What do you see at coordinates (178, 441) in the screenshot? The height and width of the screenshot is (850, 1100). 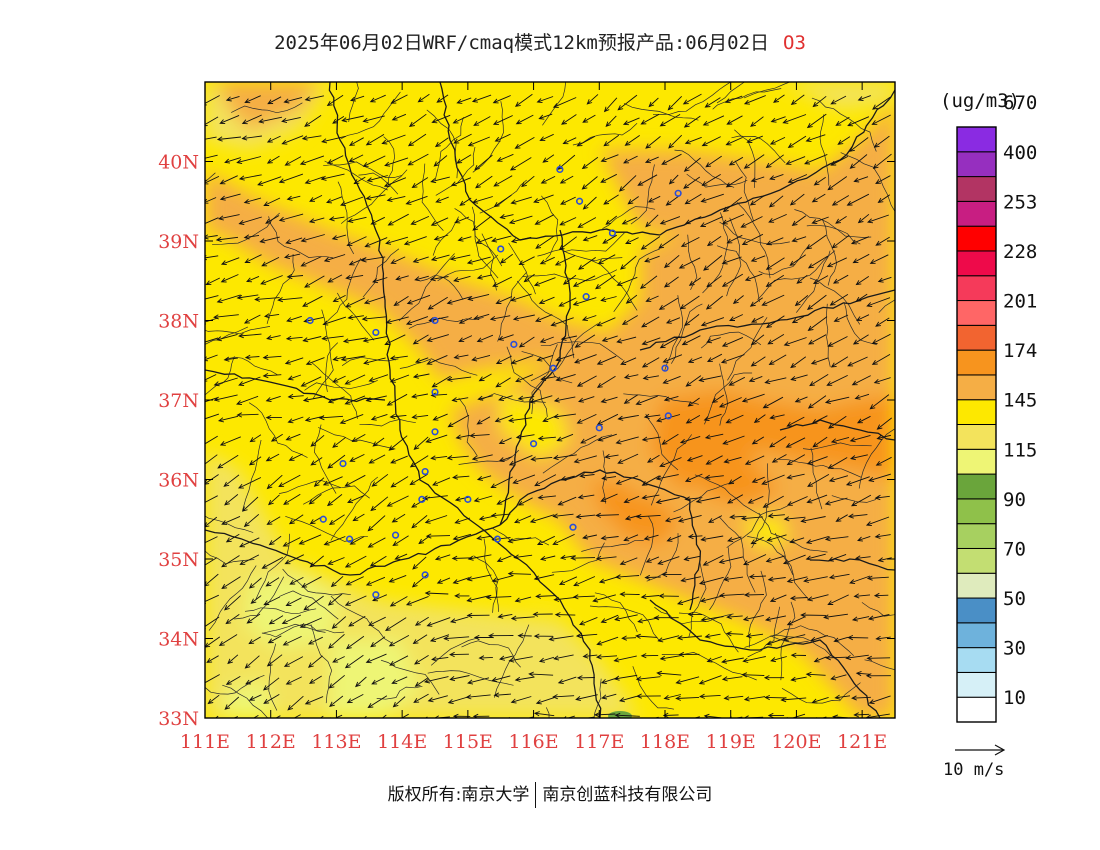 I see `latitude-labels: 33N 34N 35N 36N 37N 38N 39N 40N` at bounding box center [178, 441].